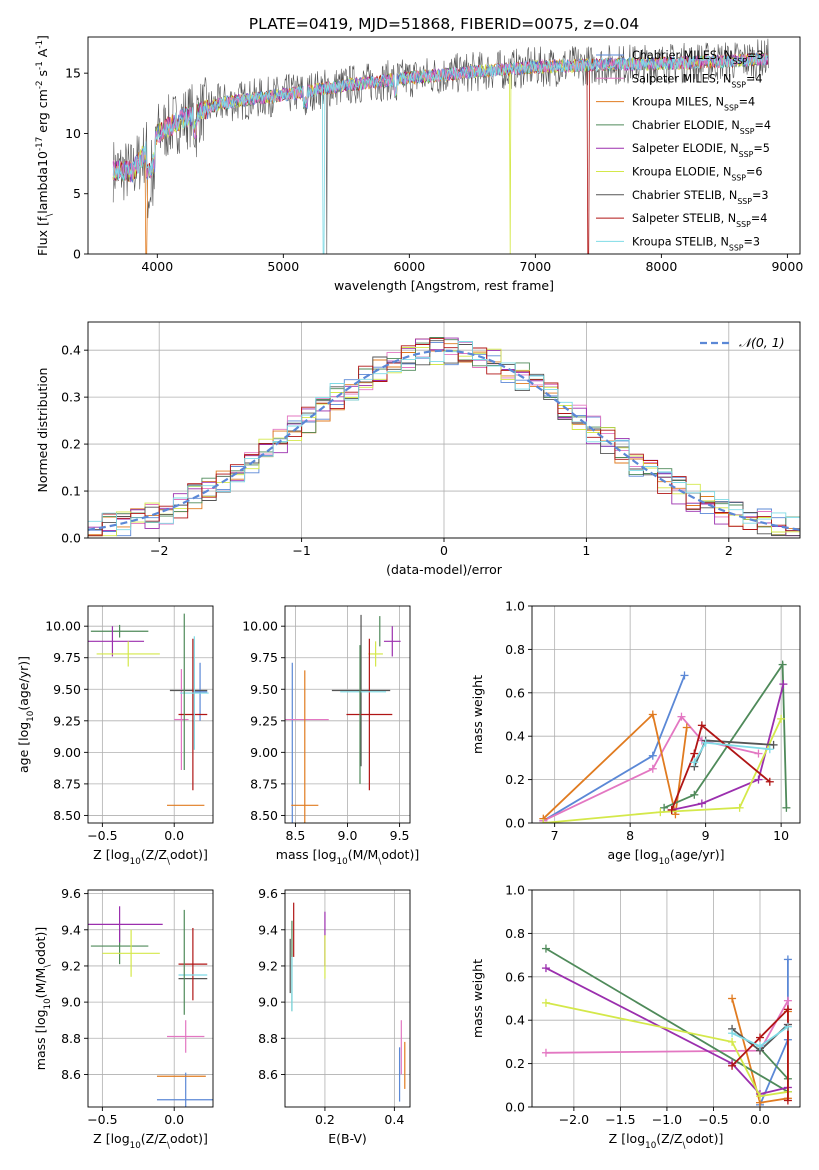  I want to click on x-tick-label: 9.0, so click(348, 835).